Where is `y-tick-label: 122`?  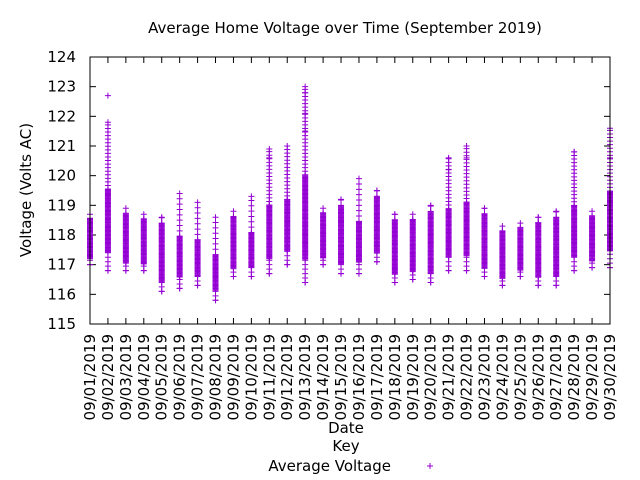
y-tick-label: 122 is located at coordinates (61, 116).